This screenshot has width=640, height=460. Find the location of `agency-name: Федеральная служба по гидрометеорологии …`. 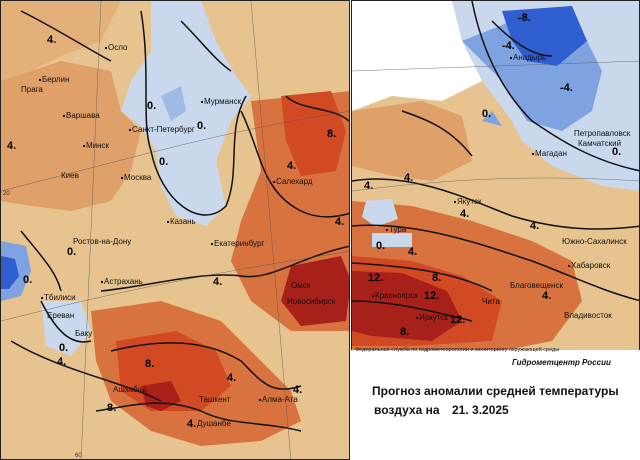

agency-name: Федеральная служба по гидрометеорологии … is located at coordinates (457, 350).